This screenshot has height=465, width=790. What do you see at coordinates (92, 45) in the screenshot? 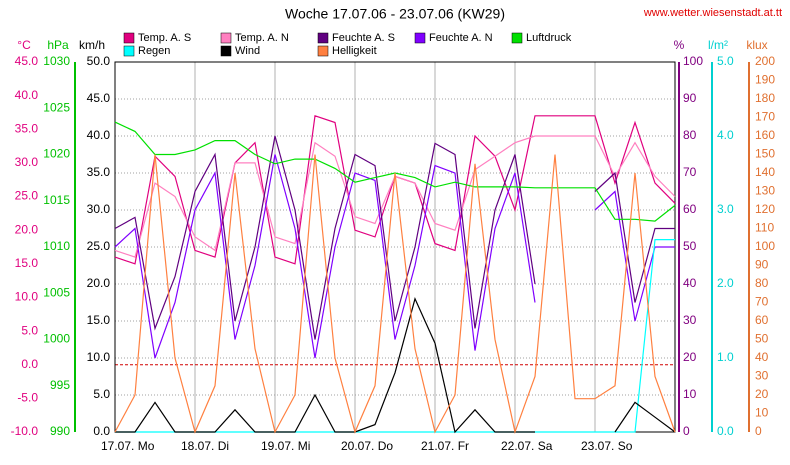
I see `axis-unit: km/h` at bounding box center [92, 45].